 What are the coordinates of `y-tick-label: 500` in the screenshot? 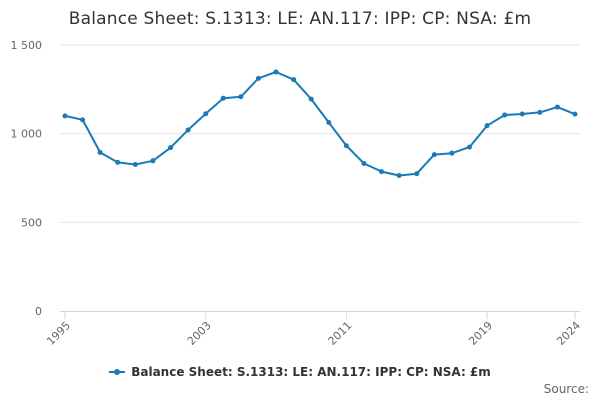 It's located at (31, 222).